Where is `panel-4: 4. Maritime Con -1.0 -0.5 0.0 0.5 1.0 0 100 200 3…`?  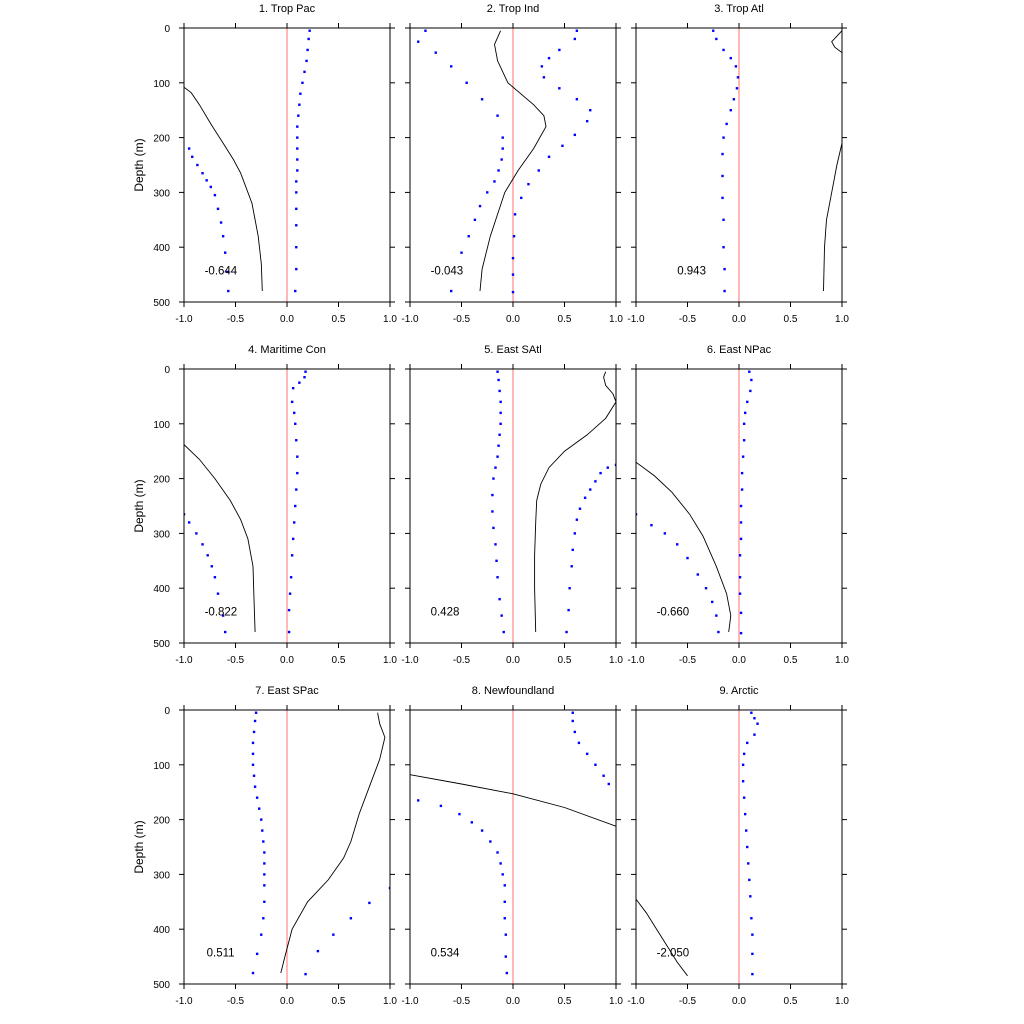 panel-4: 4. Maritime Con -1.0 -0.5 0.0 0.5 1.0 0 100 200 3… is located at coordinates (264, 505).